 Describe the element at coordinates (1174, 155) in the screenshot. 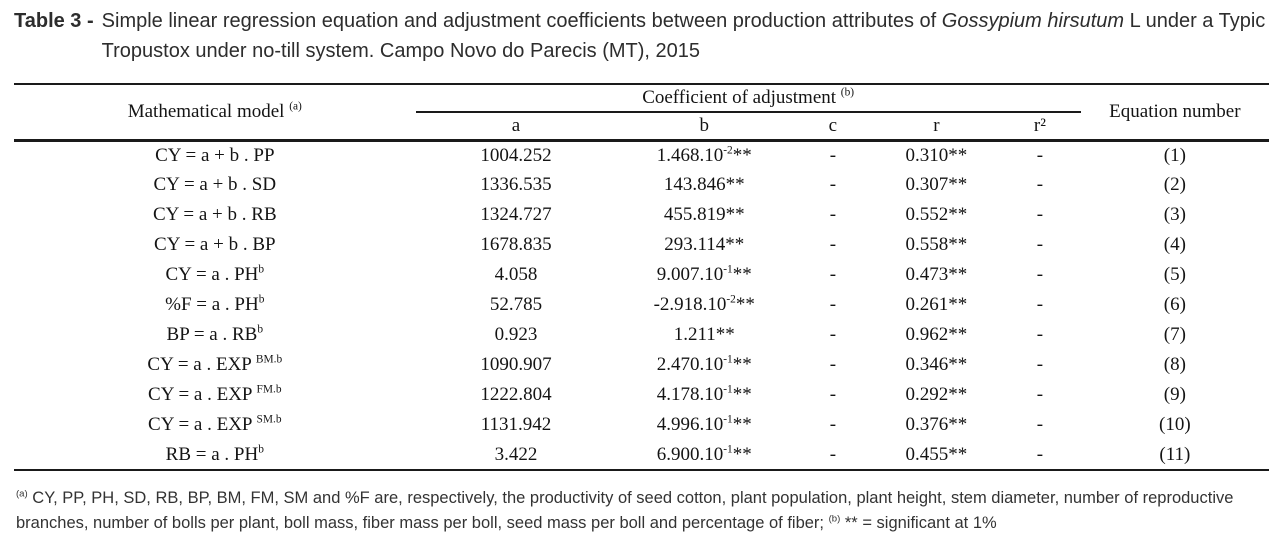

I see `equation-number-cell: (1)` at that location.